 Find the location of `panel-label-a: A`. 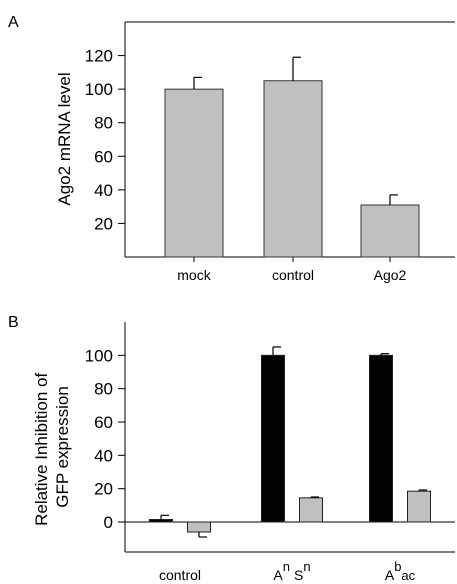

panel-label-a: A is located at coordinates (13, 22).